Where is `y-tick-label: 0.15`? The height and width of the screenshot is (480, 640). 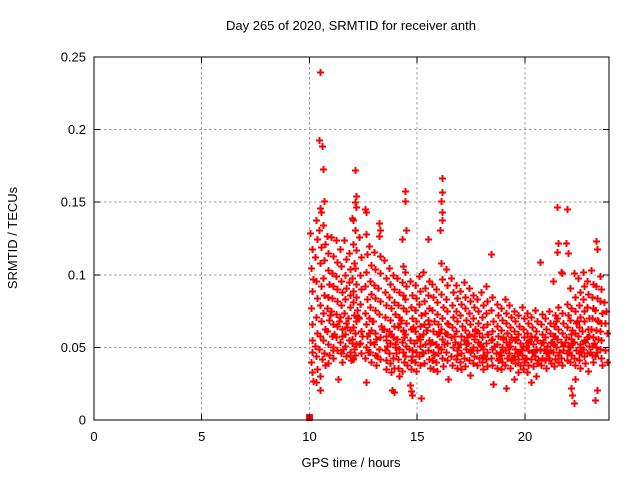 y-tick-label: 0.15 is located at coordinates (73, 202).